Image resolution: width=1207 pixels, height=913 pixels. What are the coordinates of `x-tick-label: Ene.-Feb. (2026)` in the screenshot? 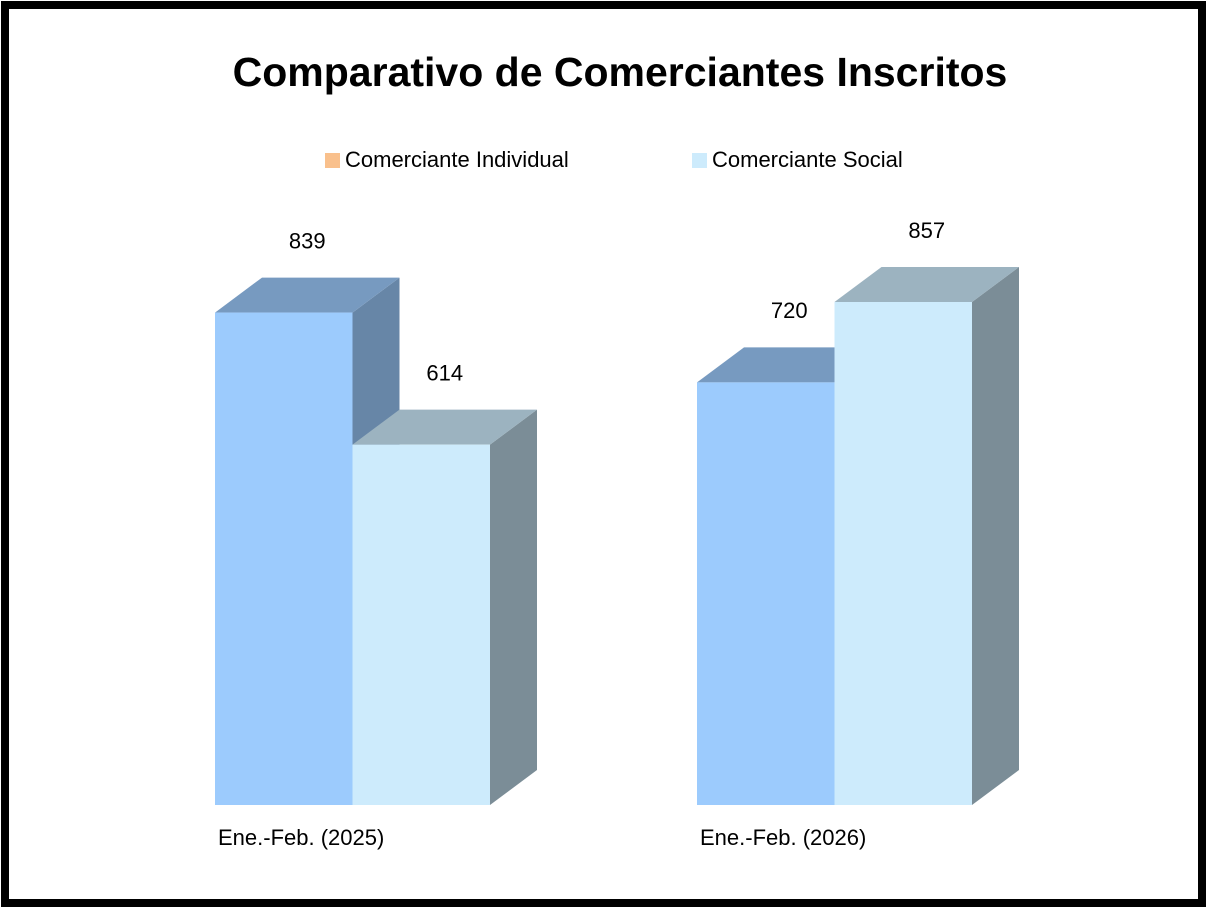 It's located at (783, 837).